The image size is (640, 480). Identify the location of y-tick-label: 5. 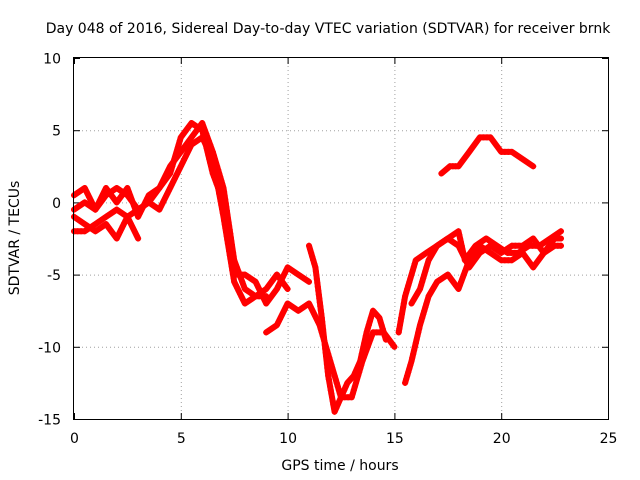
(56, 132).